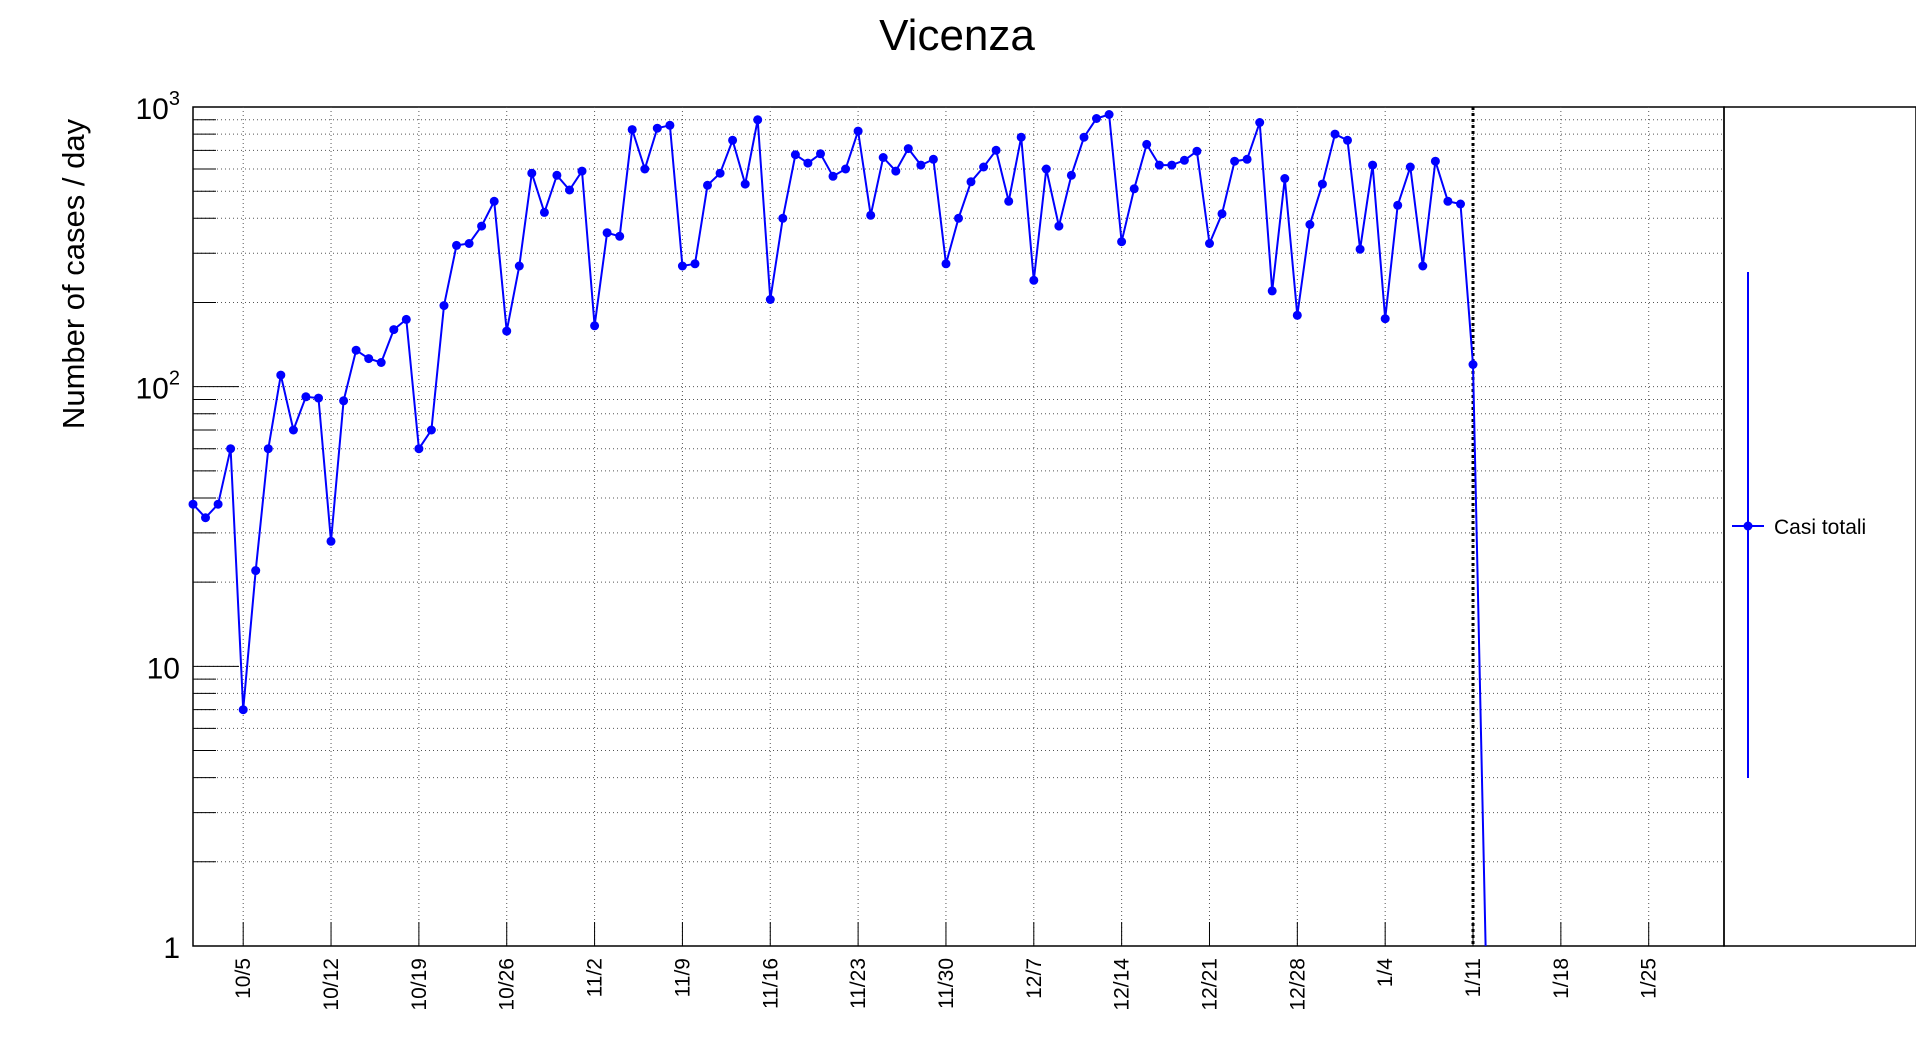 This screenshot has height=1052, width=1916. I want to click on x-tick-label: 12/14, so click(1122, 984).